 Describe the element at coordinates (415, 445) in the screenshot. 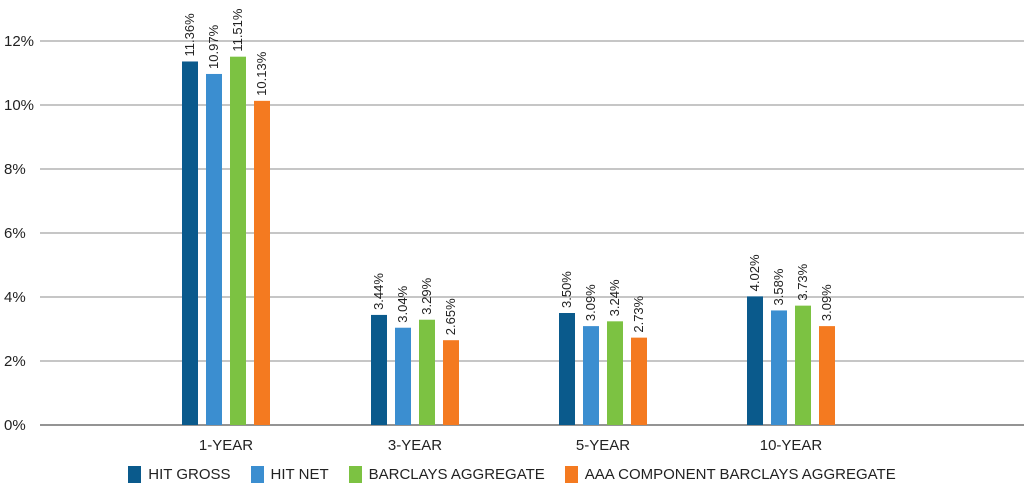

I see `x-tick-label: 3-YEAR` at that location.